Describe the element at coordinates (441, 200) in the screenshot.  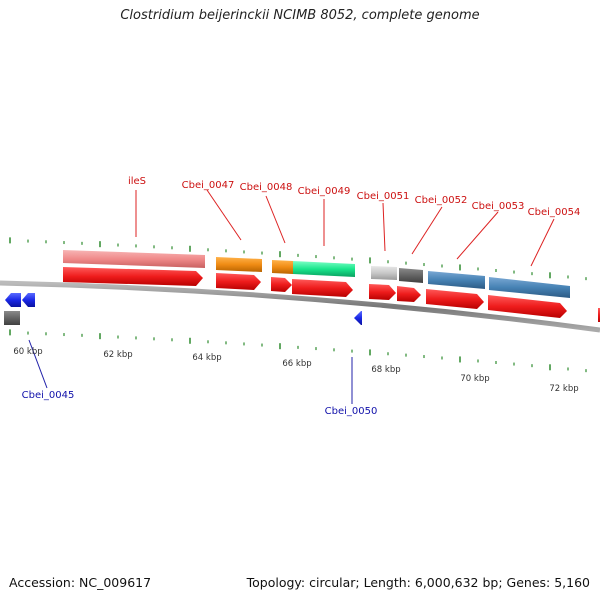
I see `gene-label-cbei-0052: Cbei_0052` at that location.